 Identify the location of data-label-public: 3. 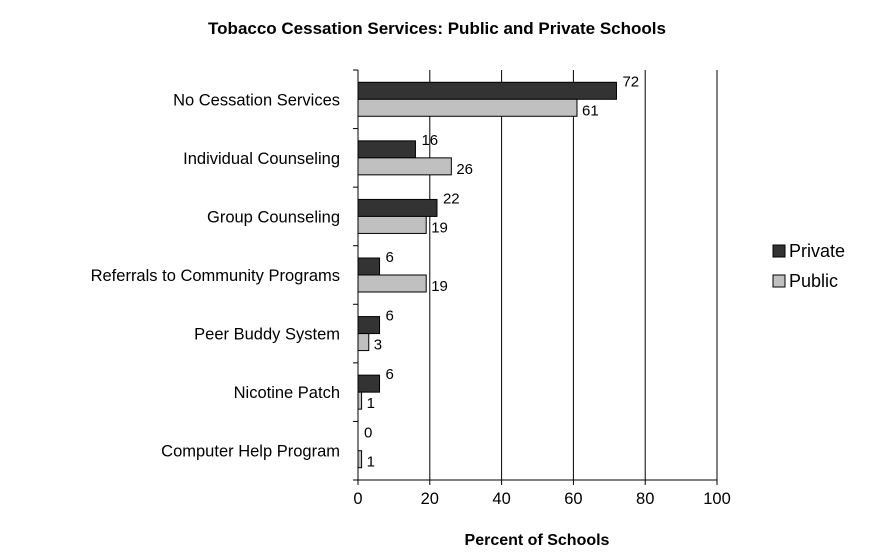
(378, 345).